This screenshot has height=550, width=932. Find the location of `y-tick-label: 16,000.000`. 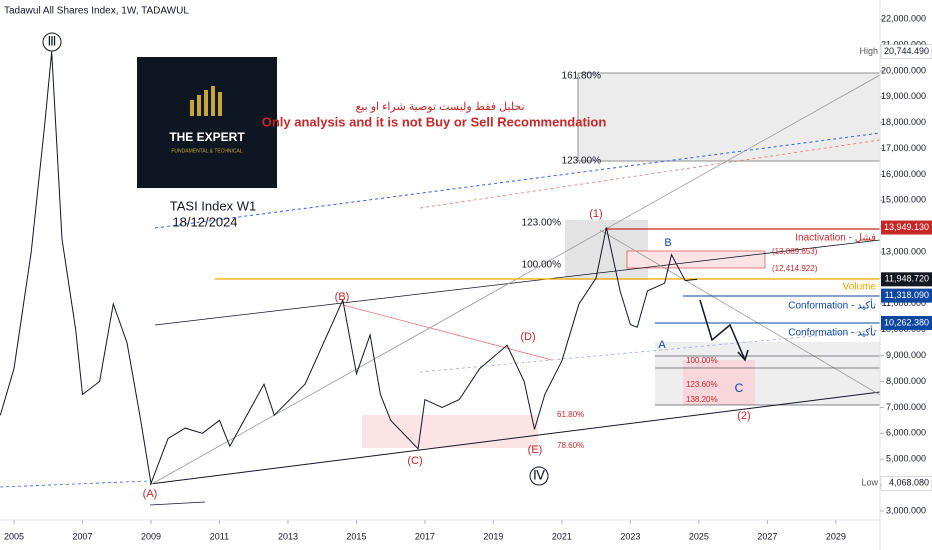

y-tick-label: 16,000.000 is located at coordinates (903, 174).